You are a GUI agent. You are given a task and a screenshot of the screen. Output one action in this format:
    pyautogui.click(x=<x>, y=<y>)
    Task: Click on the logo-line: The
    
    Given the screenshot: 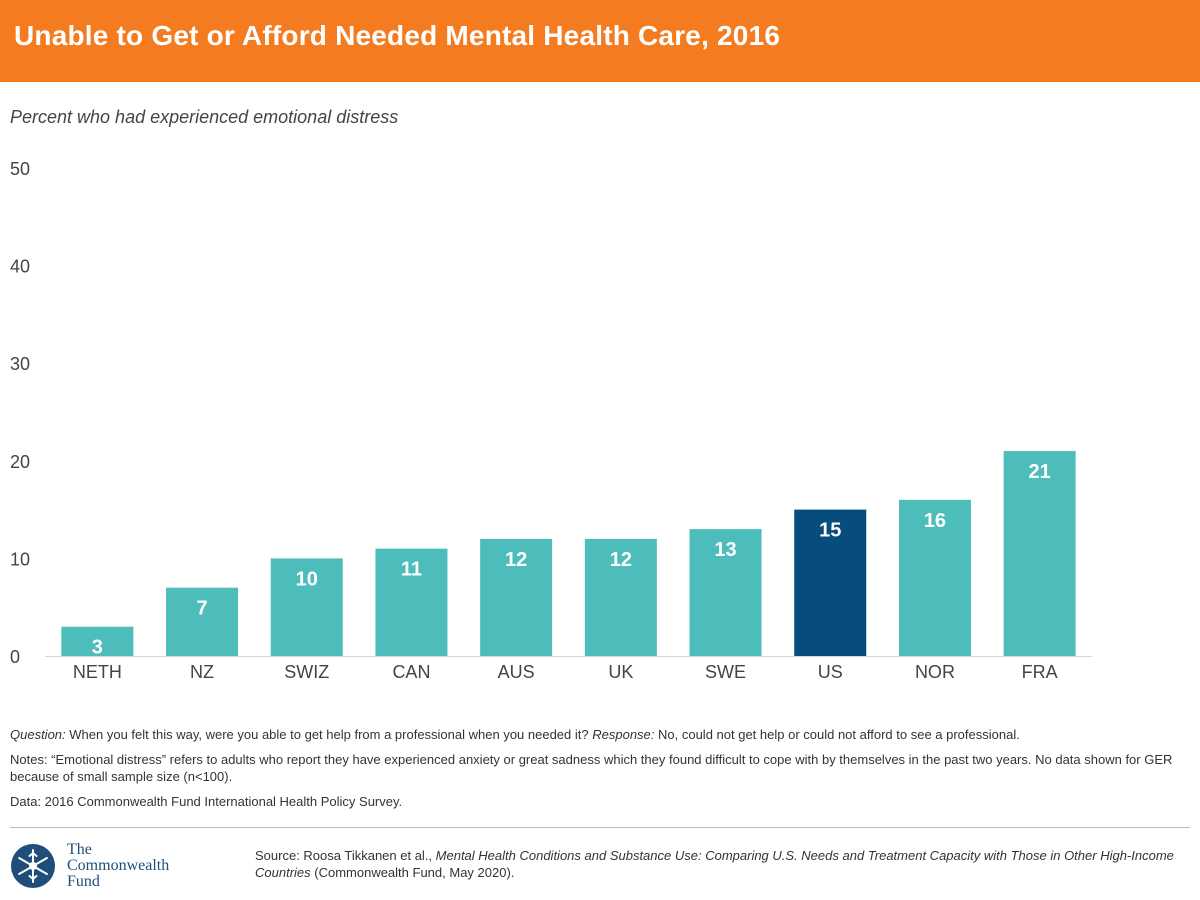 What is the action you would take?
    pyautogui.click(x=79, y=849)
    